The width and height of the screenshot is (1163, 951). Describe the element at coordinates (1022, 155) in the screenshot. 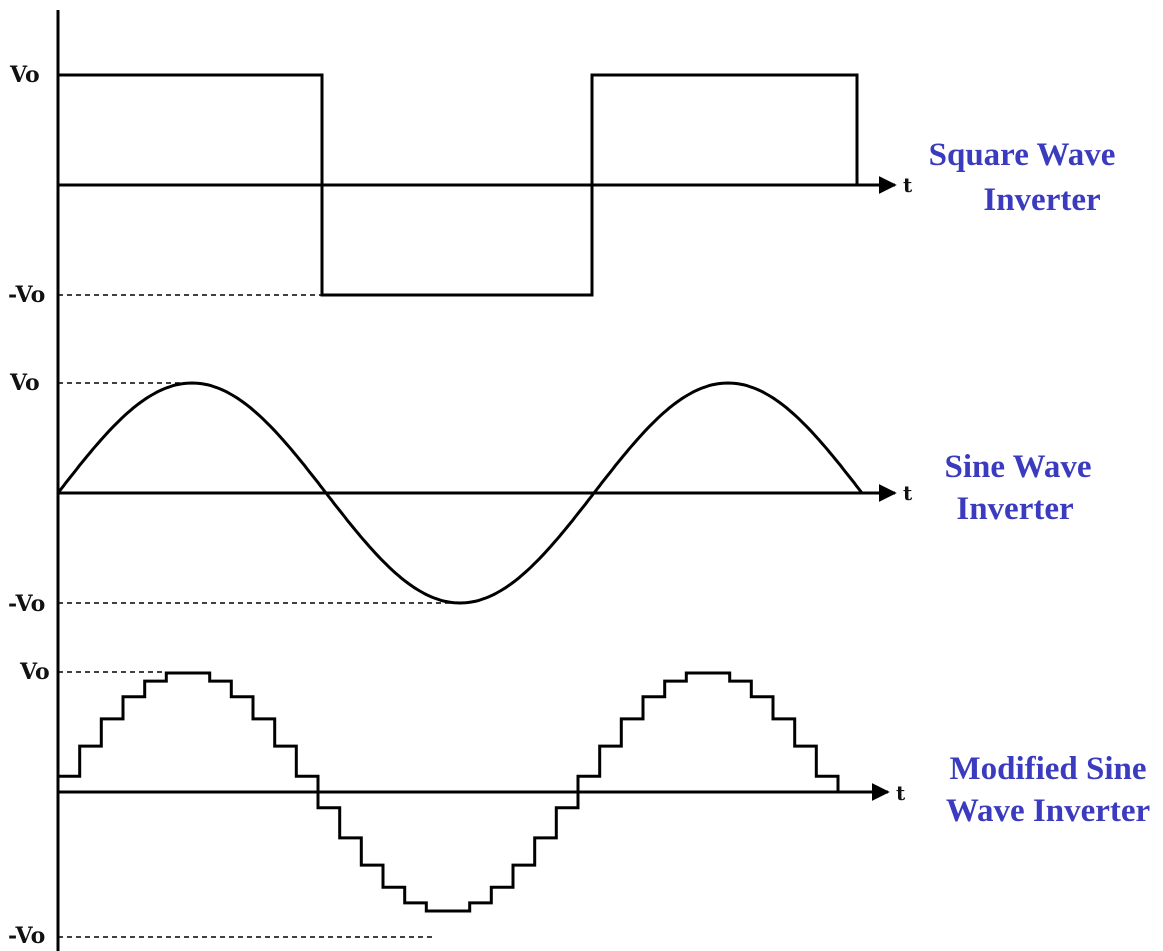

I see `square-caption-line1: Square Wave` at that location.